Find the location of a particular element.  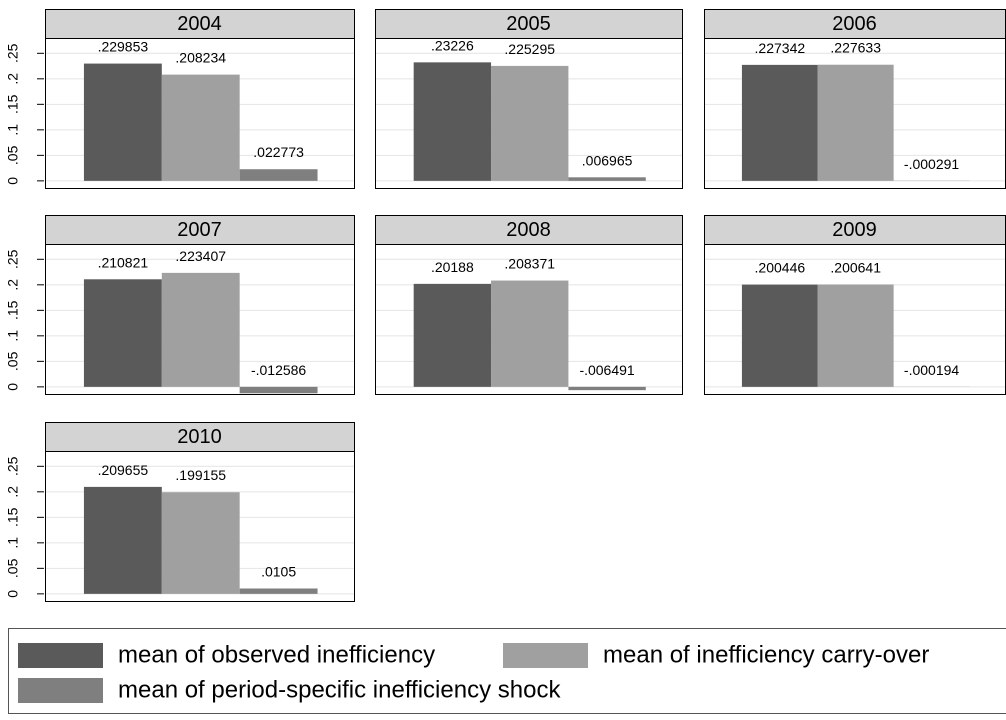

value-label: .227342 is located at coordinates (780, 48).